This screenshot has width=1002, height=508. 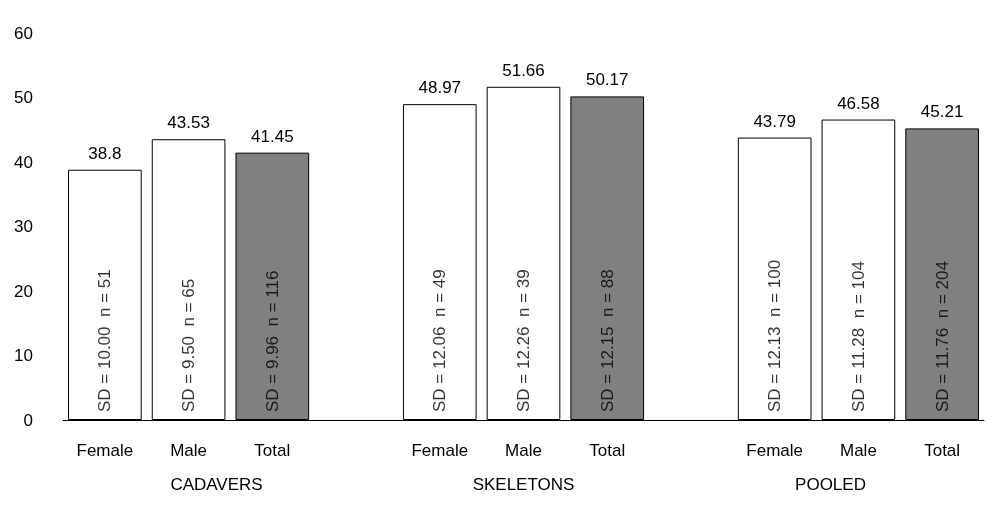 What do you see at coordinates (188, 123) in the screenshot?
I see `data-label: 43.53` at bounding box center [188, 123].